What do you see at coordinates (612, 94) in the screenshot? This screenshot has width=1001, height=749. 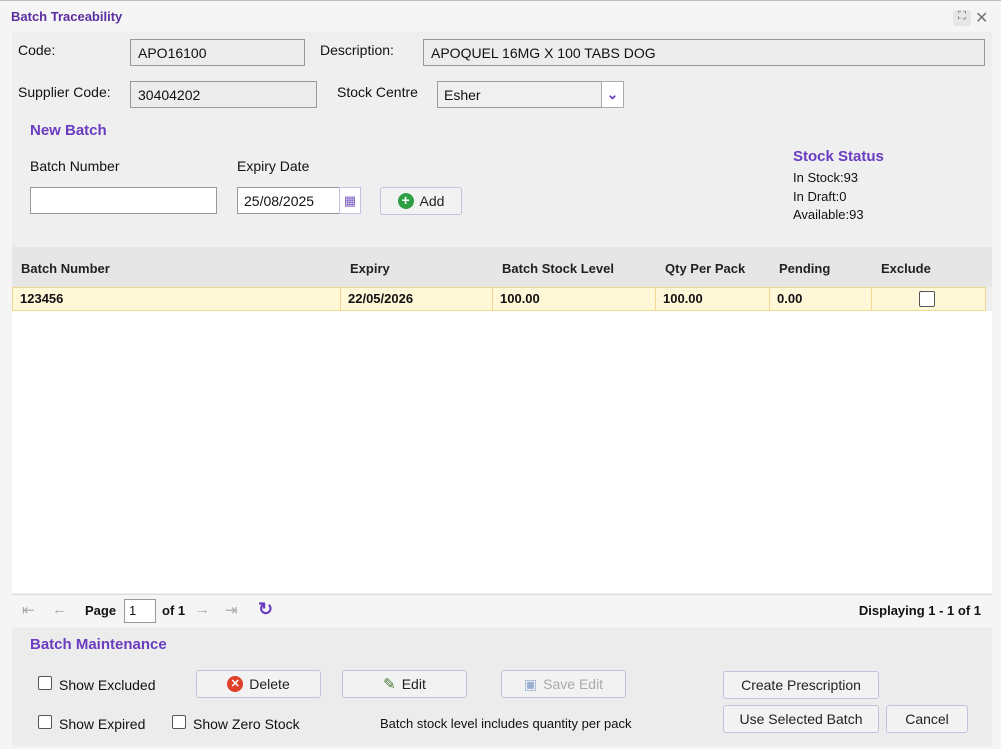 I see `chevron-down-icon: ⌄` at bounding box center [612, 94].